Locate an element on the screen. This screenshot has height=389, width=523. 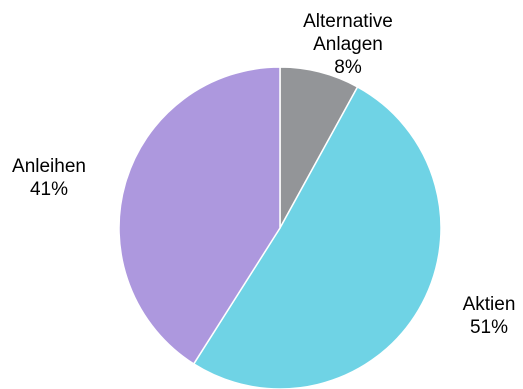
pie-label-alternative-anlagen: Alternative Anlagen 8% is located at coordinates (348, 44).